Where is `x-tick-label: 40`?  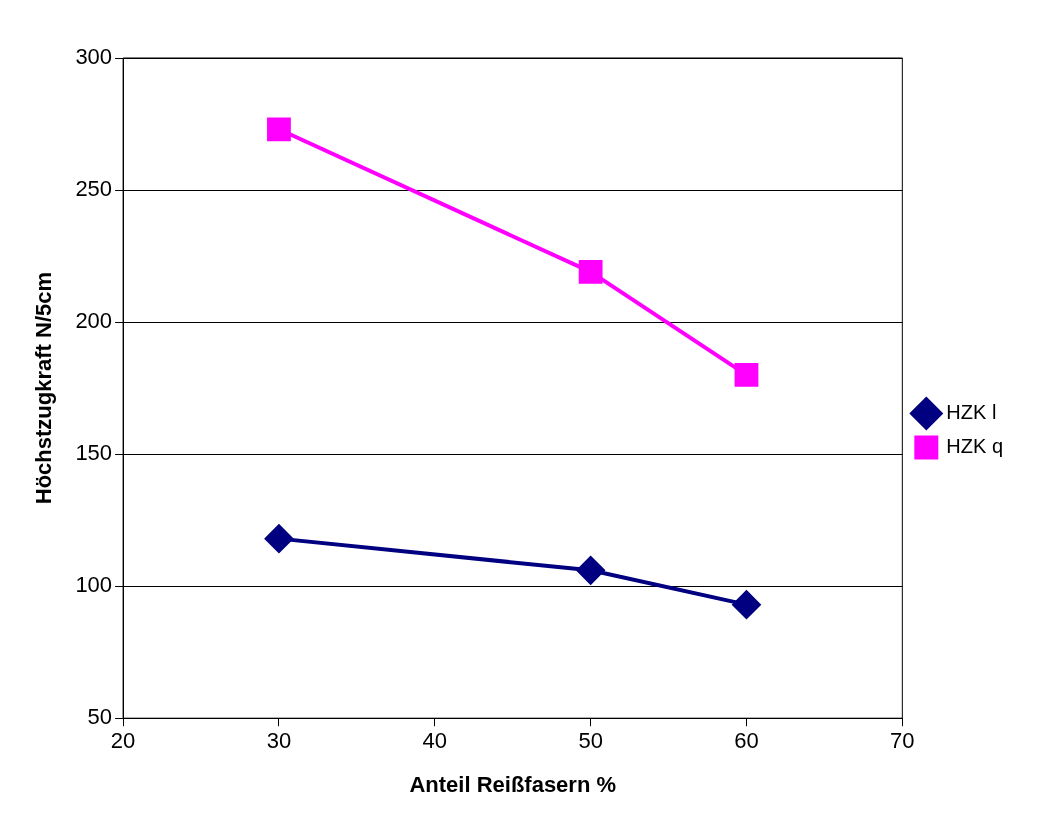 x-tick-label: 40 is located at coordinates (435, 741).